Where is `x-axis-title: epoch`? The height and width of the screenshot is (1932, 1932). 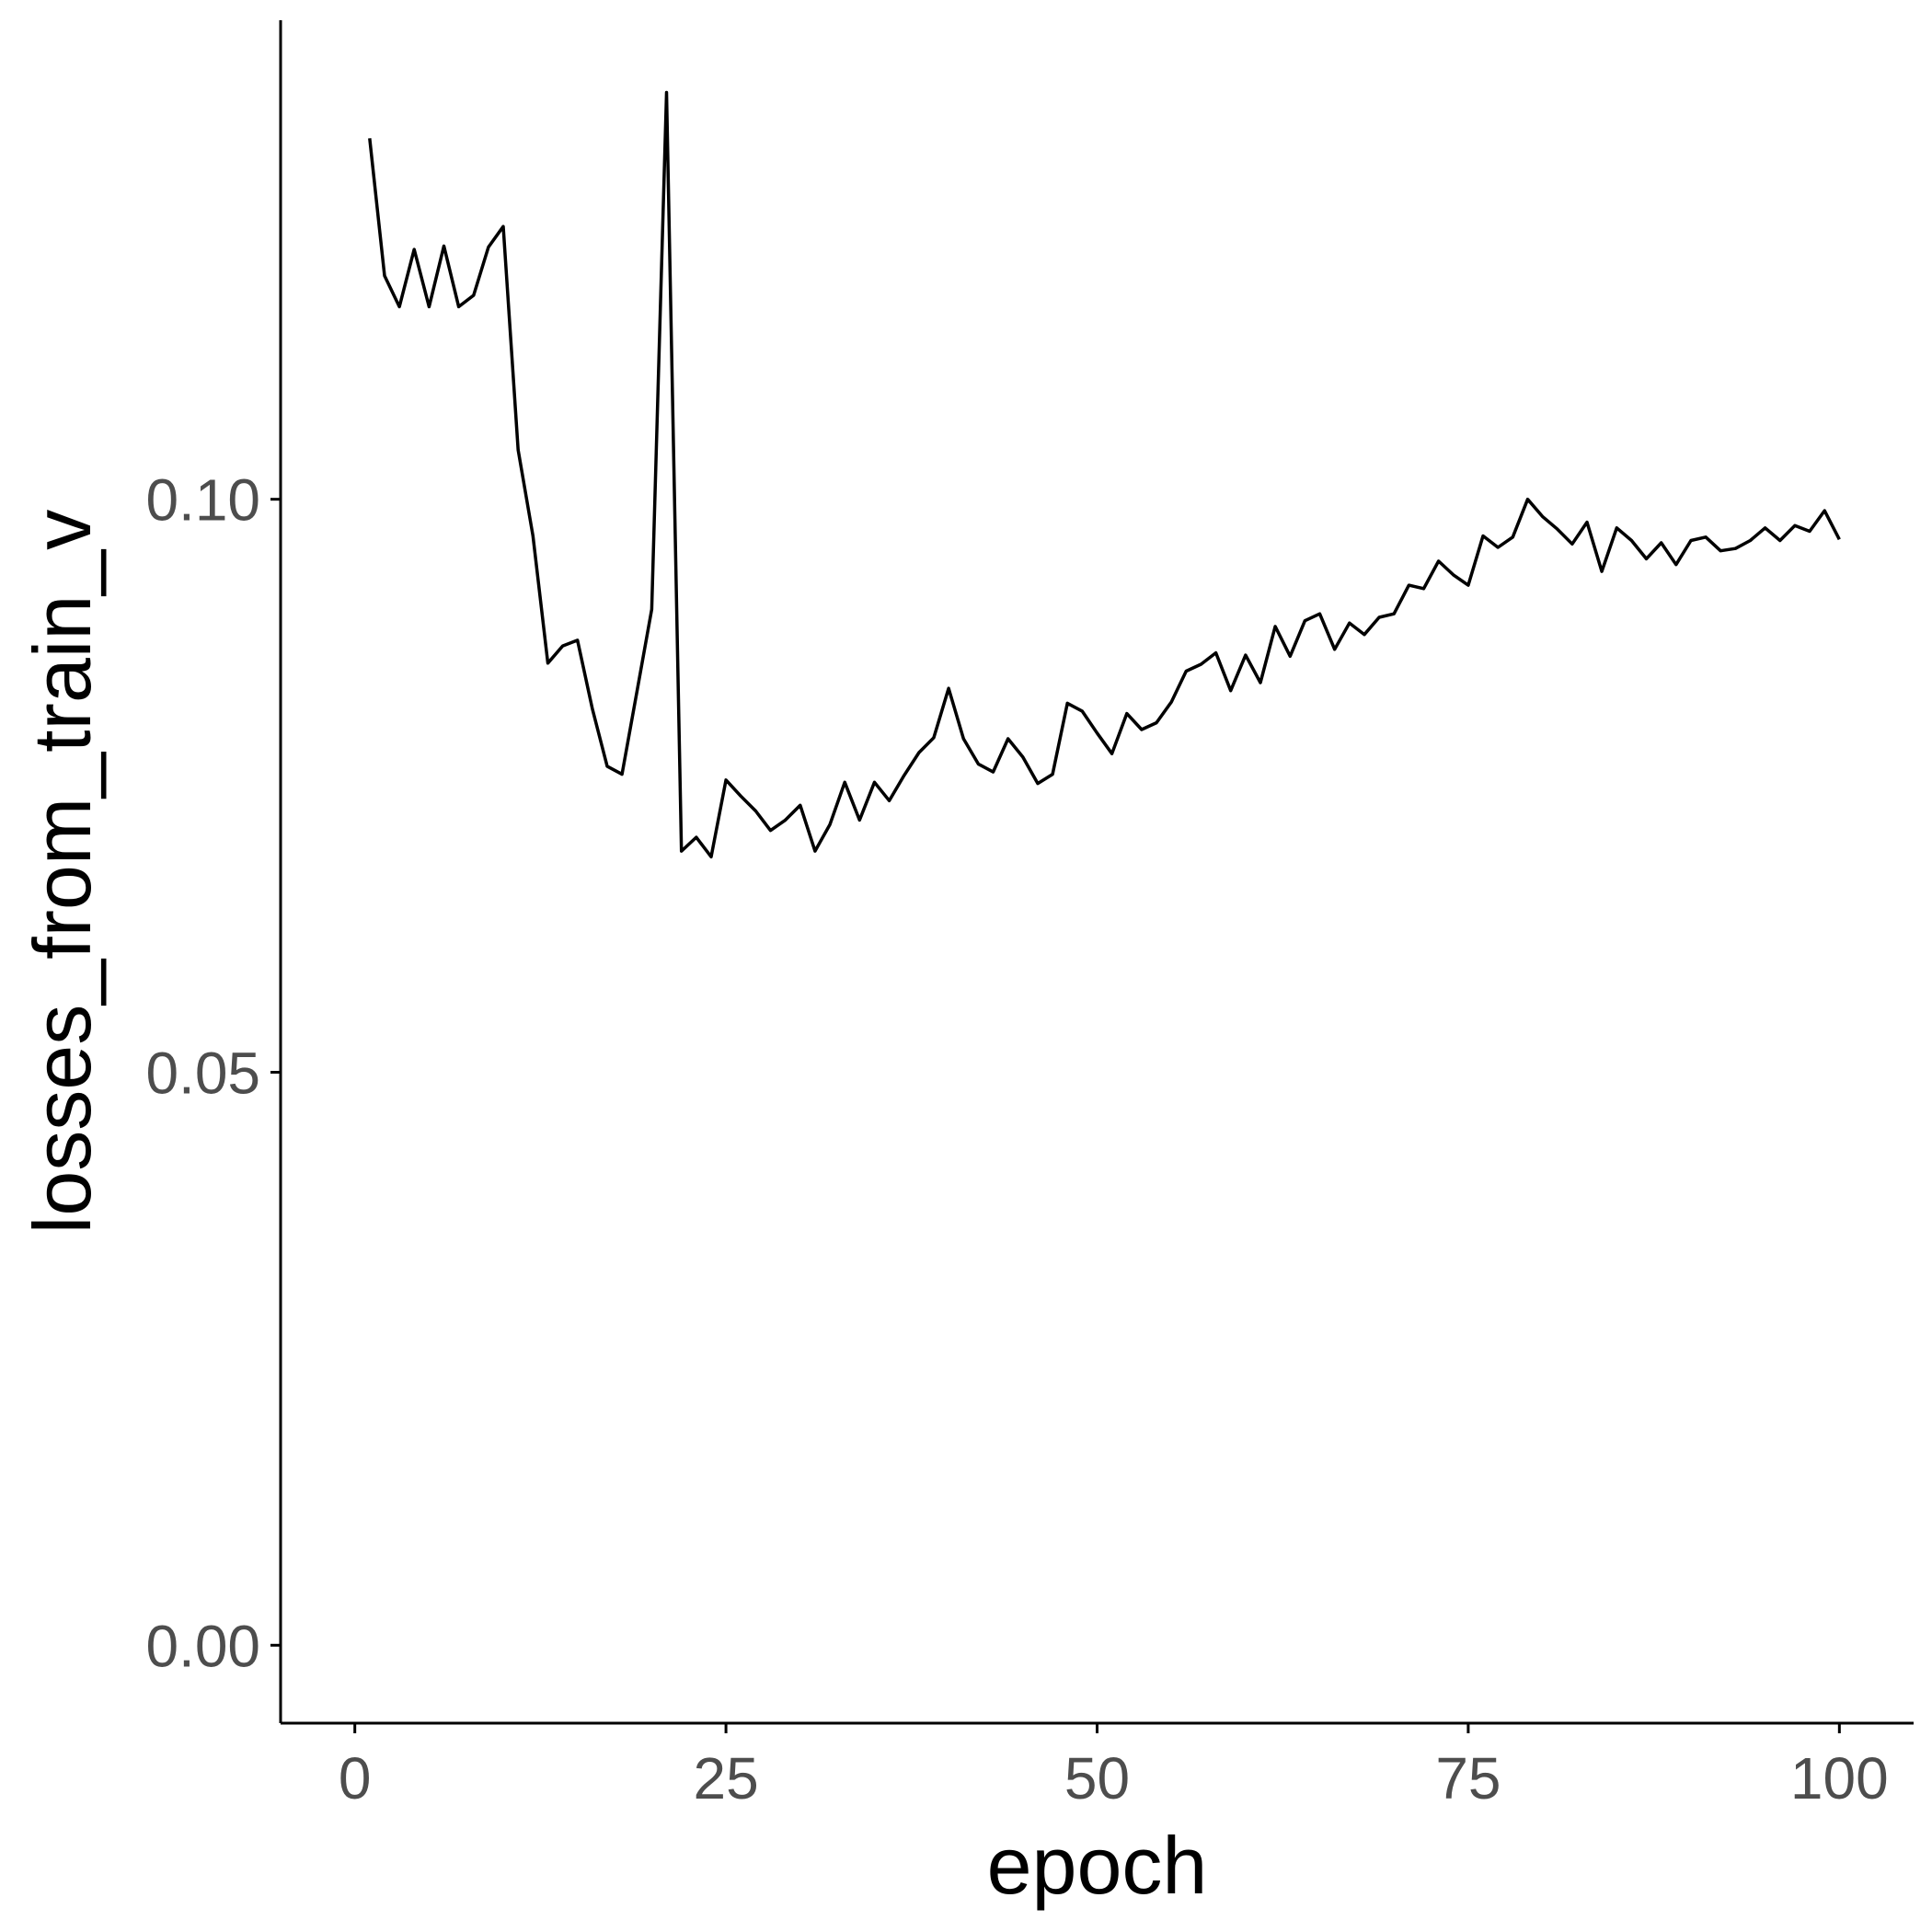 x-axis-title: epoch is located at coordinates (1097, 1865).